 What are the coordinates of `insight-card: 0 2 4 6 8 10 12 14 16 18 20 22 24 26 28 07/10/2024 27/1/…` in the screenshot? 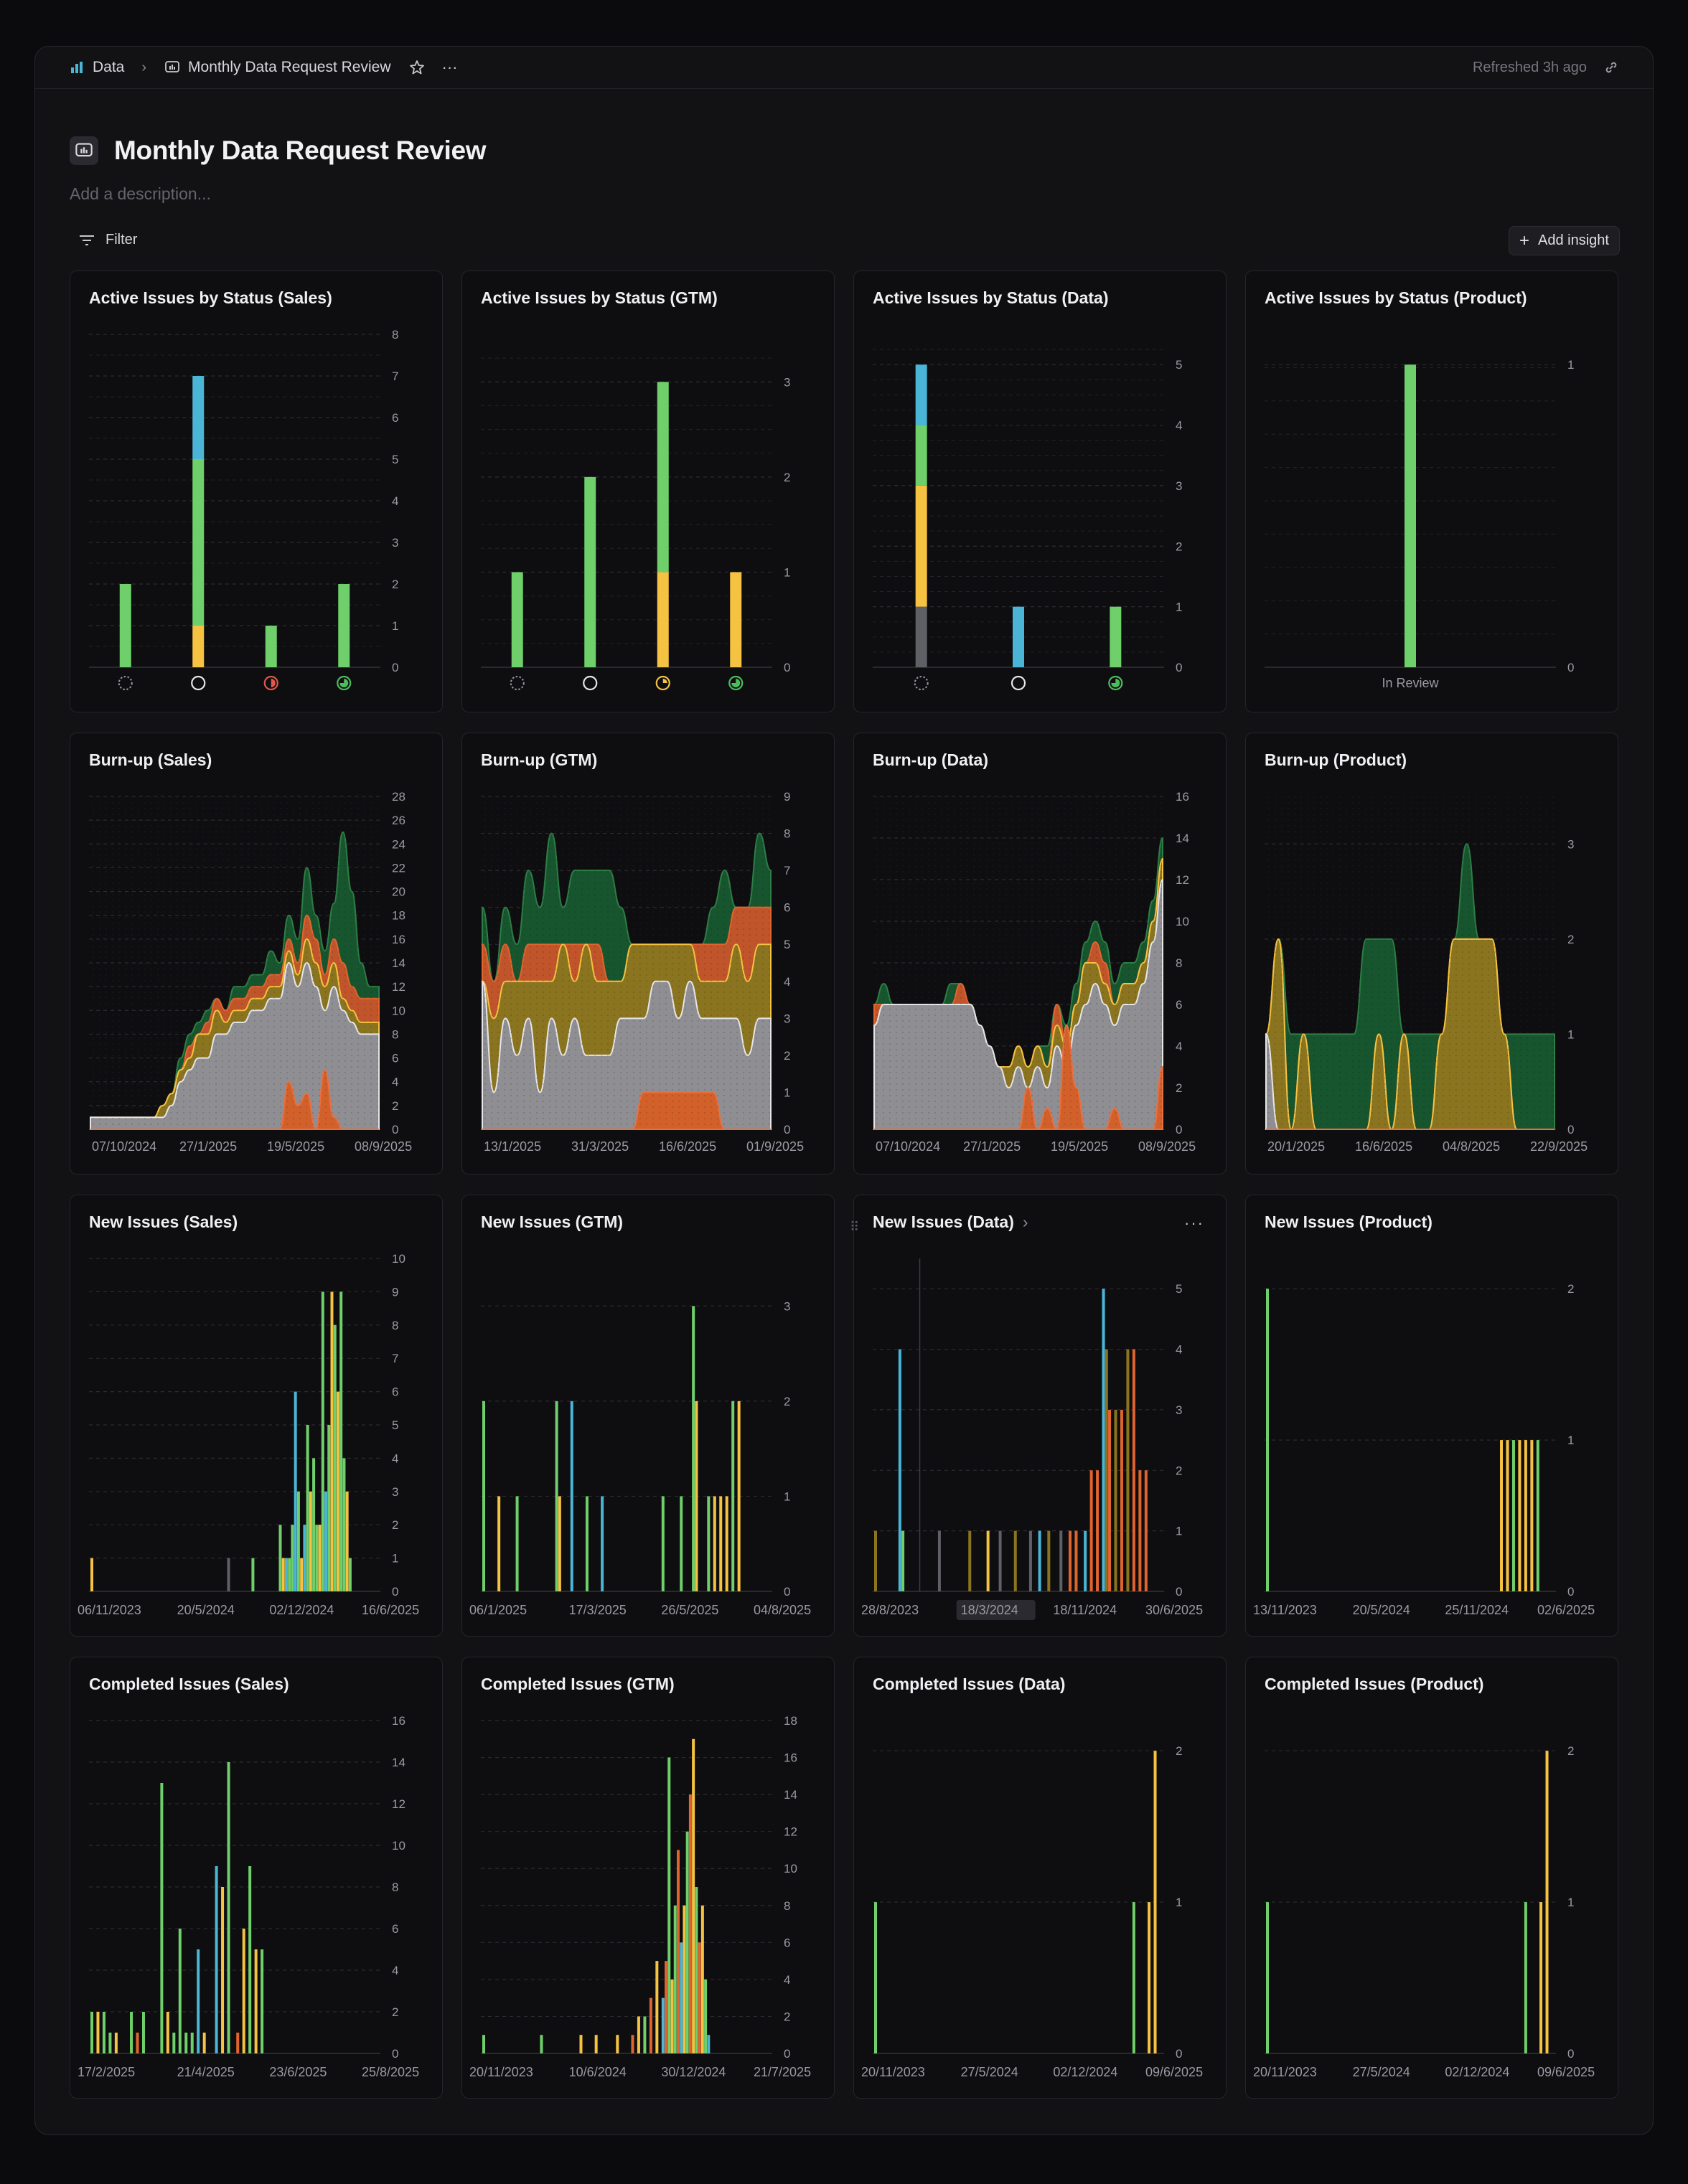 It's located at (256, 954).